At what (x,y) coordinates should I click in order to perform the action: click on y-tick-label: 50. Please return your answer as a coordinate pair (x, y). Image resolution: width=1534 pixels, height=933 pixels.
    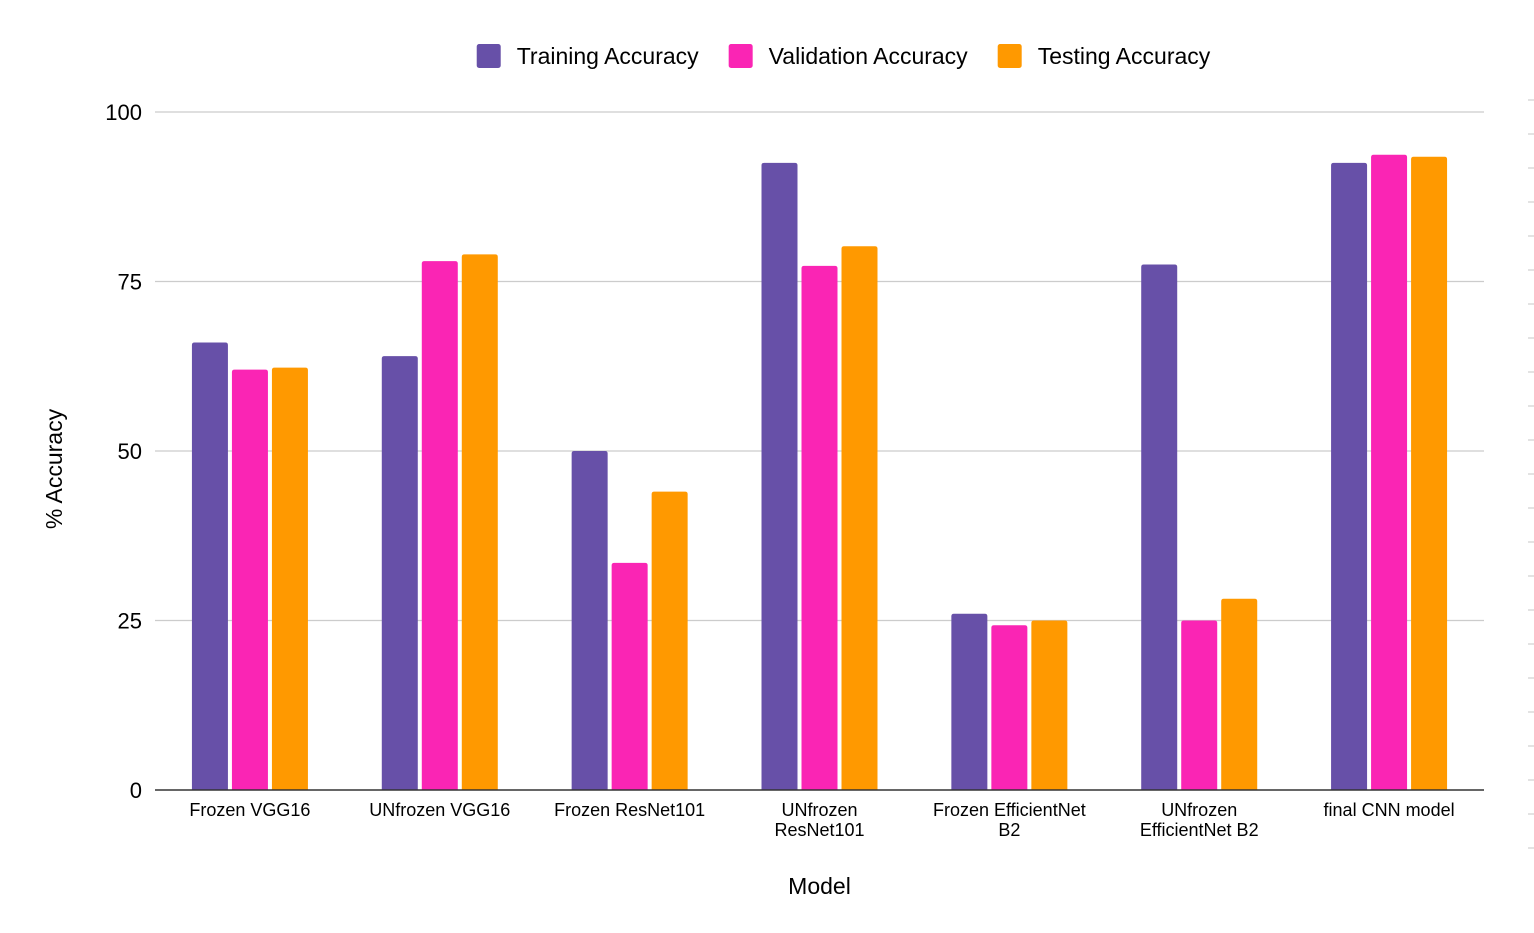
    Looking at the image, I should click on (130, 451).